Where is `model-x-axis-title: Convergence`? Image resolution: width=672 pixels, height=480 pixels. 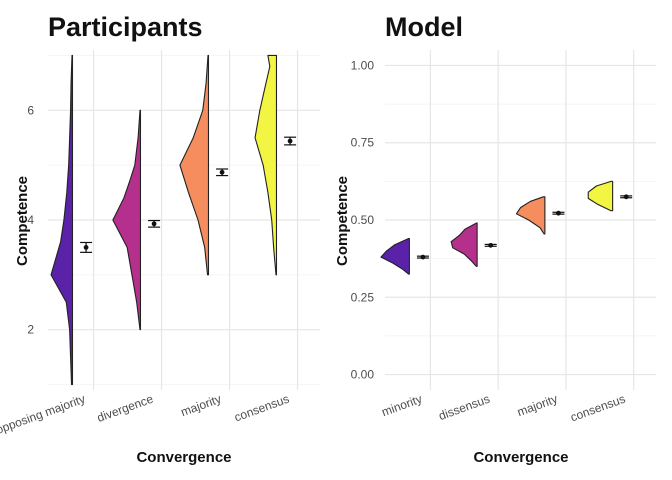
model-x-axis-title: Convergence is located at coordinates (520, 457).